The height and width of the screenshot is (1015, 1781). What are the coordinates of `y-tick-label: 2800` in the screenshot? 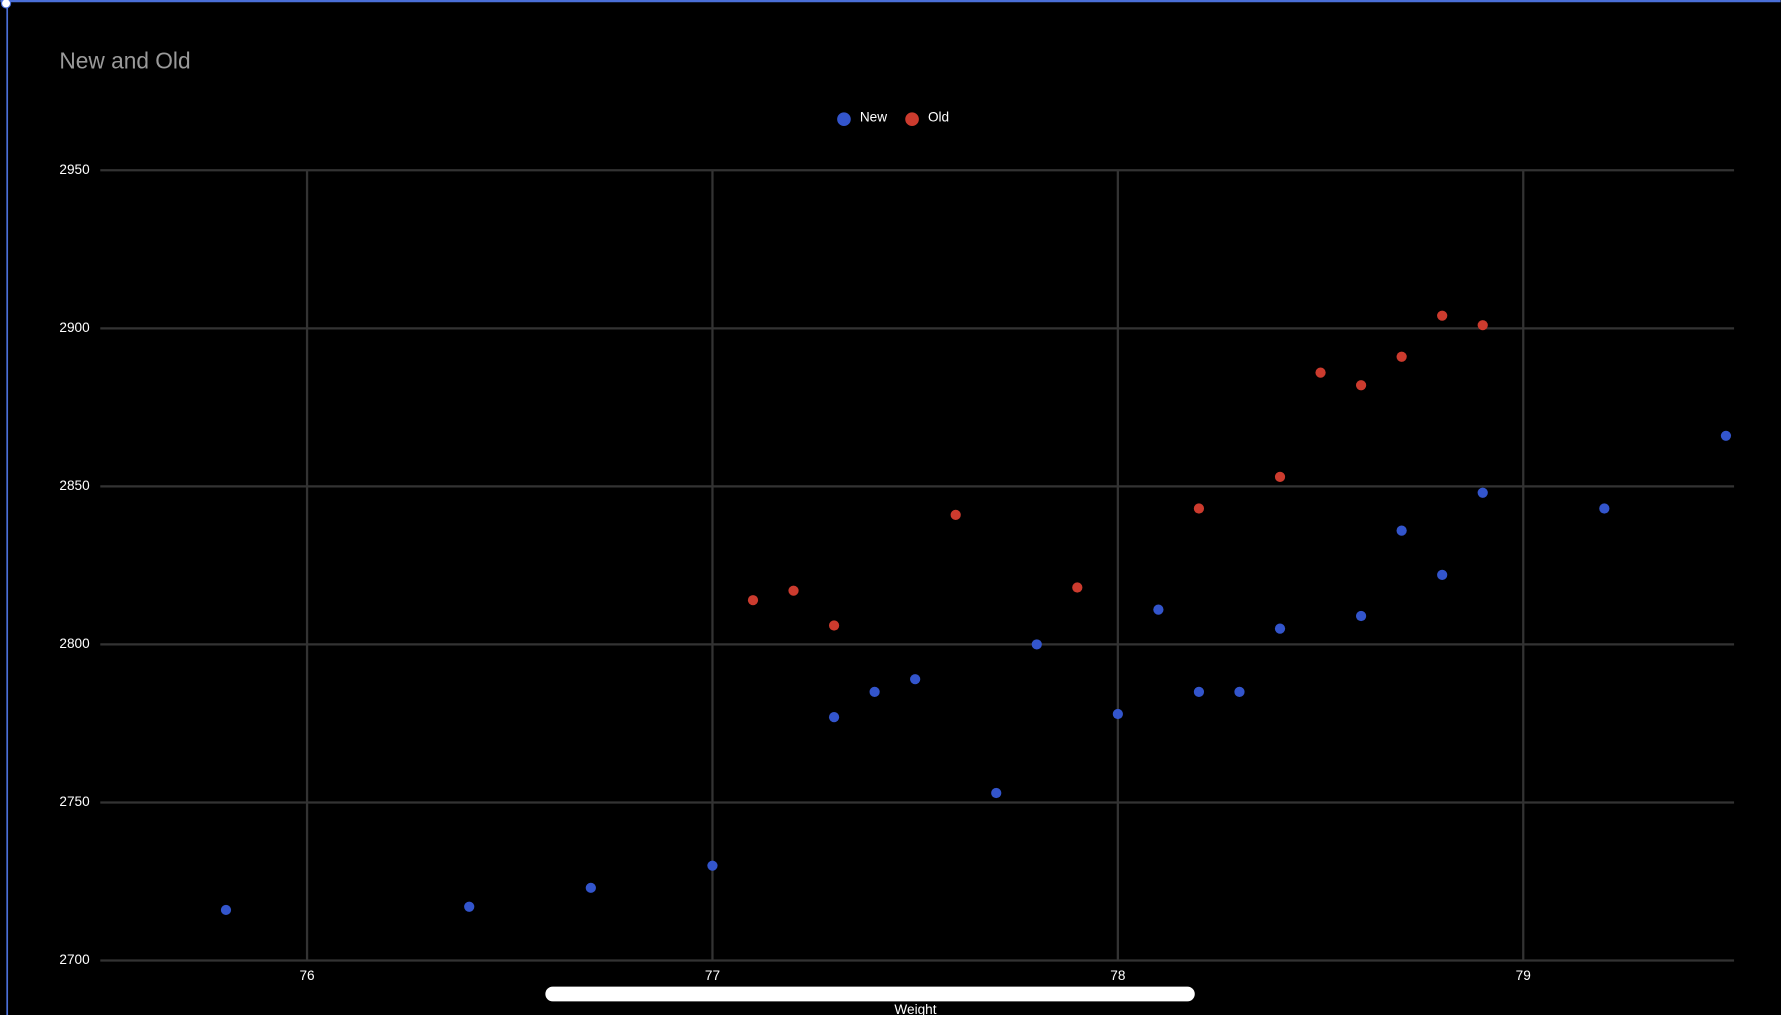 It's located at (74, 643).